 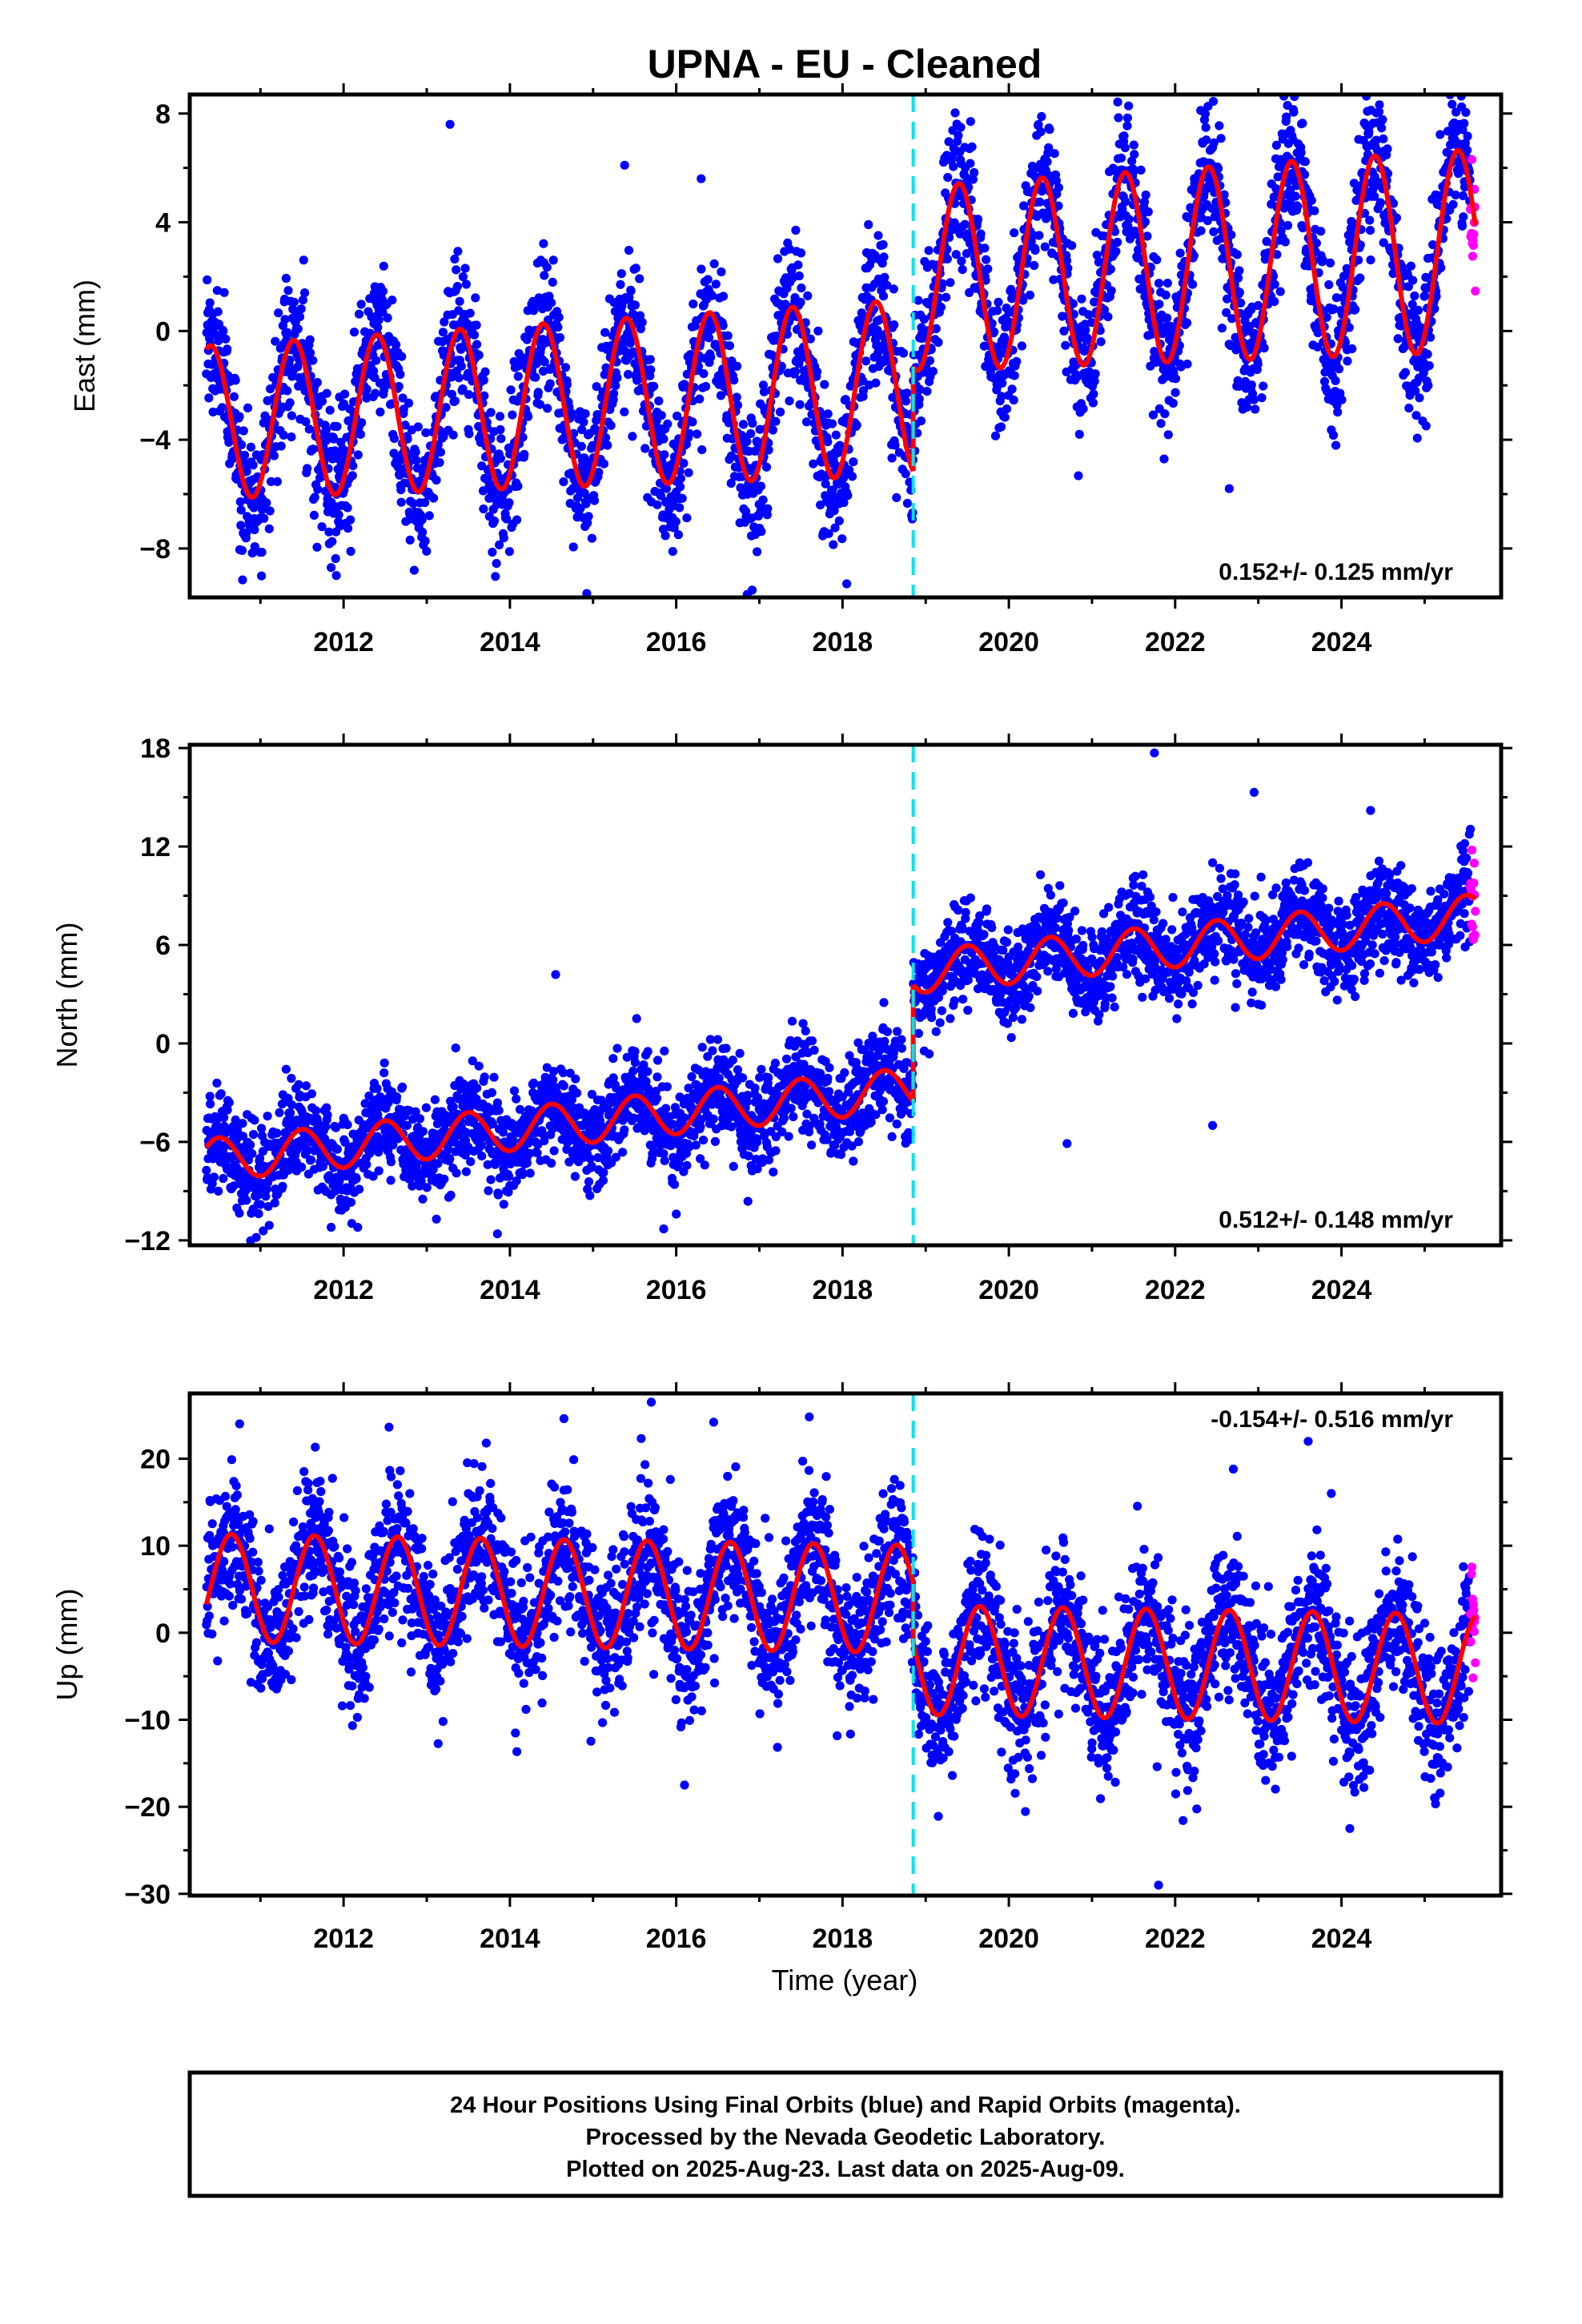 What do you see at coordinates (1341, 642) in the screenshot?
I see `x-tick-label: 2024` at bounding box center [1341, 642].